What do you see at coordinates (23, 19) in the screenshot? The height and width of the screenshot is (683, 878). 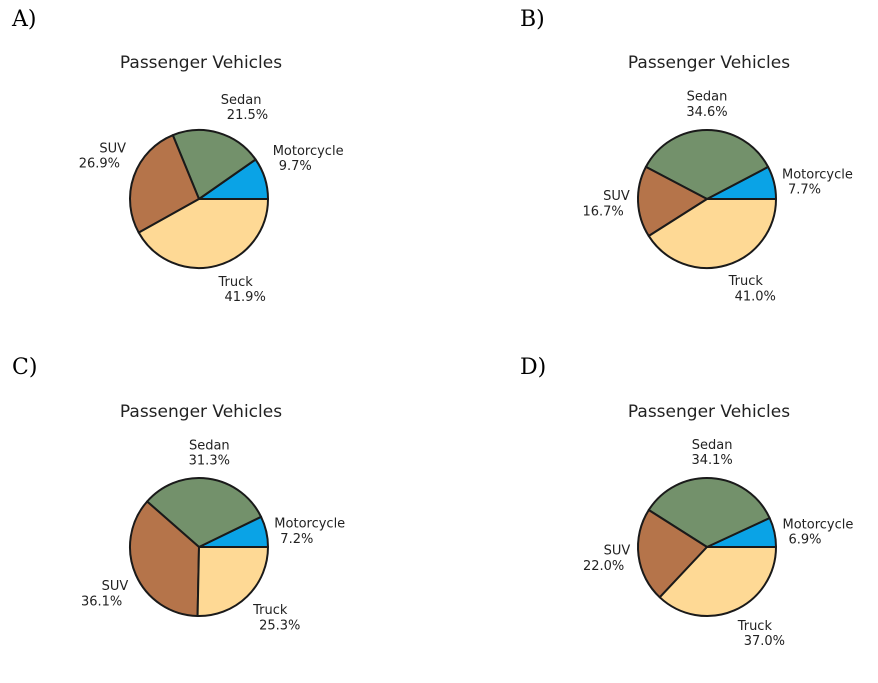 I see `panel-letter: A)` at bounding box center [23, 19].